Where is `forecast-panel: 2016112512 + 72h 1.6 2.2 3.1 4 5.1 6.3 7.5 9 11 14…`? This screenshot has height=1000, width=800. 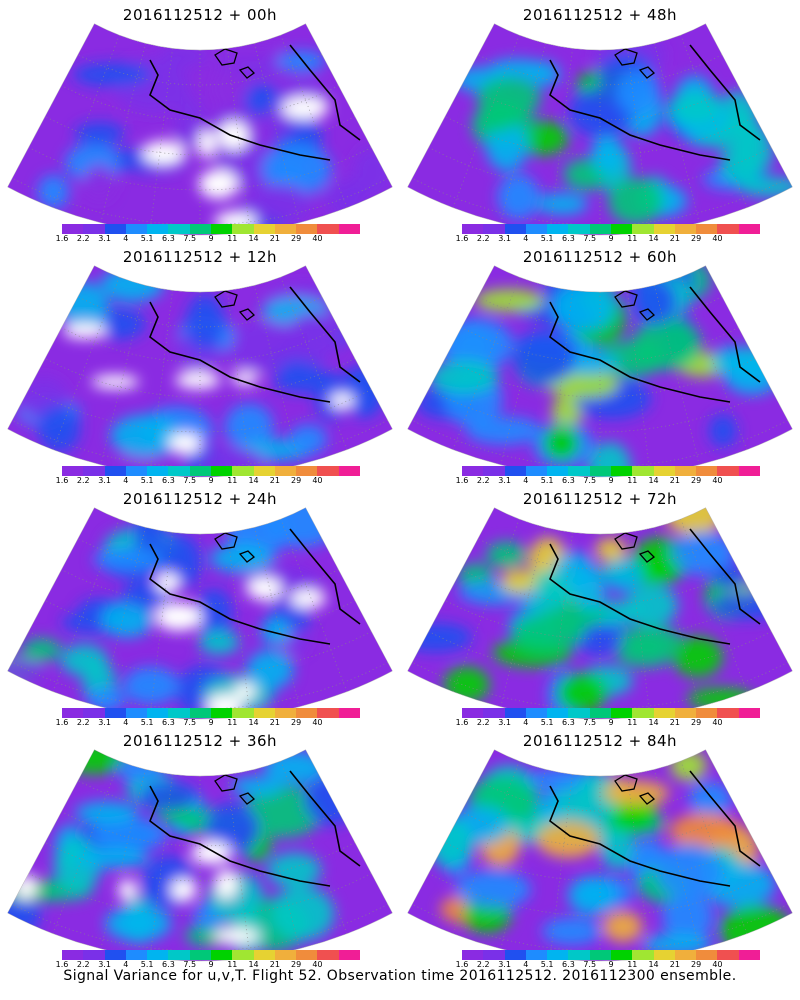 forecast-panel: 2016112512 + 72h 1.6 2.2 3.1 4 5.1 6.3 7.5 9 11 14… is located at coordinates (600, 605).